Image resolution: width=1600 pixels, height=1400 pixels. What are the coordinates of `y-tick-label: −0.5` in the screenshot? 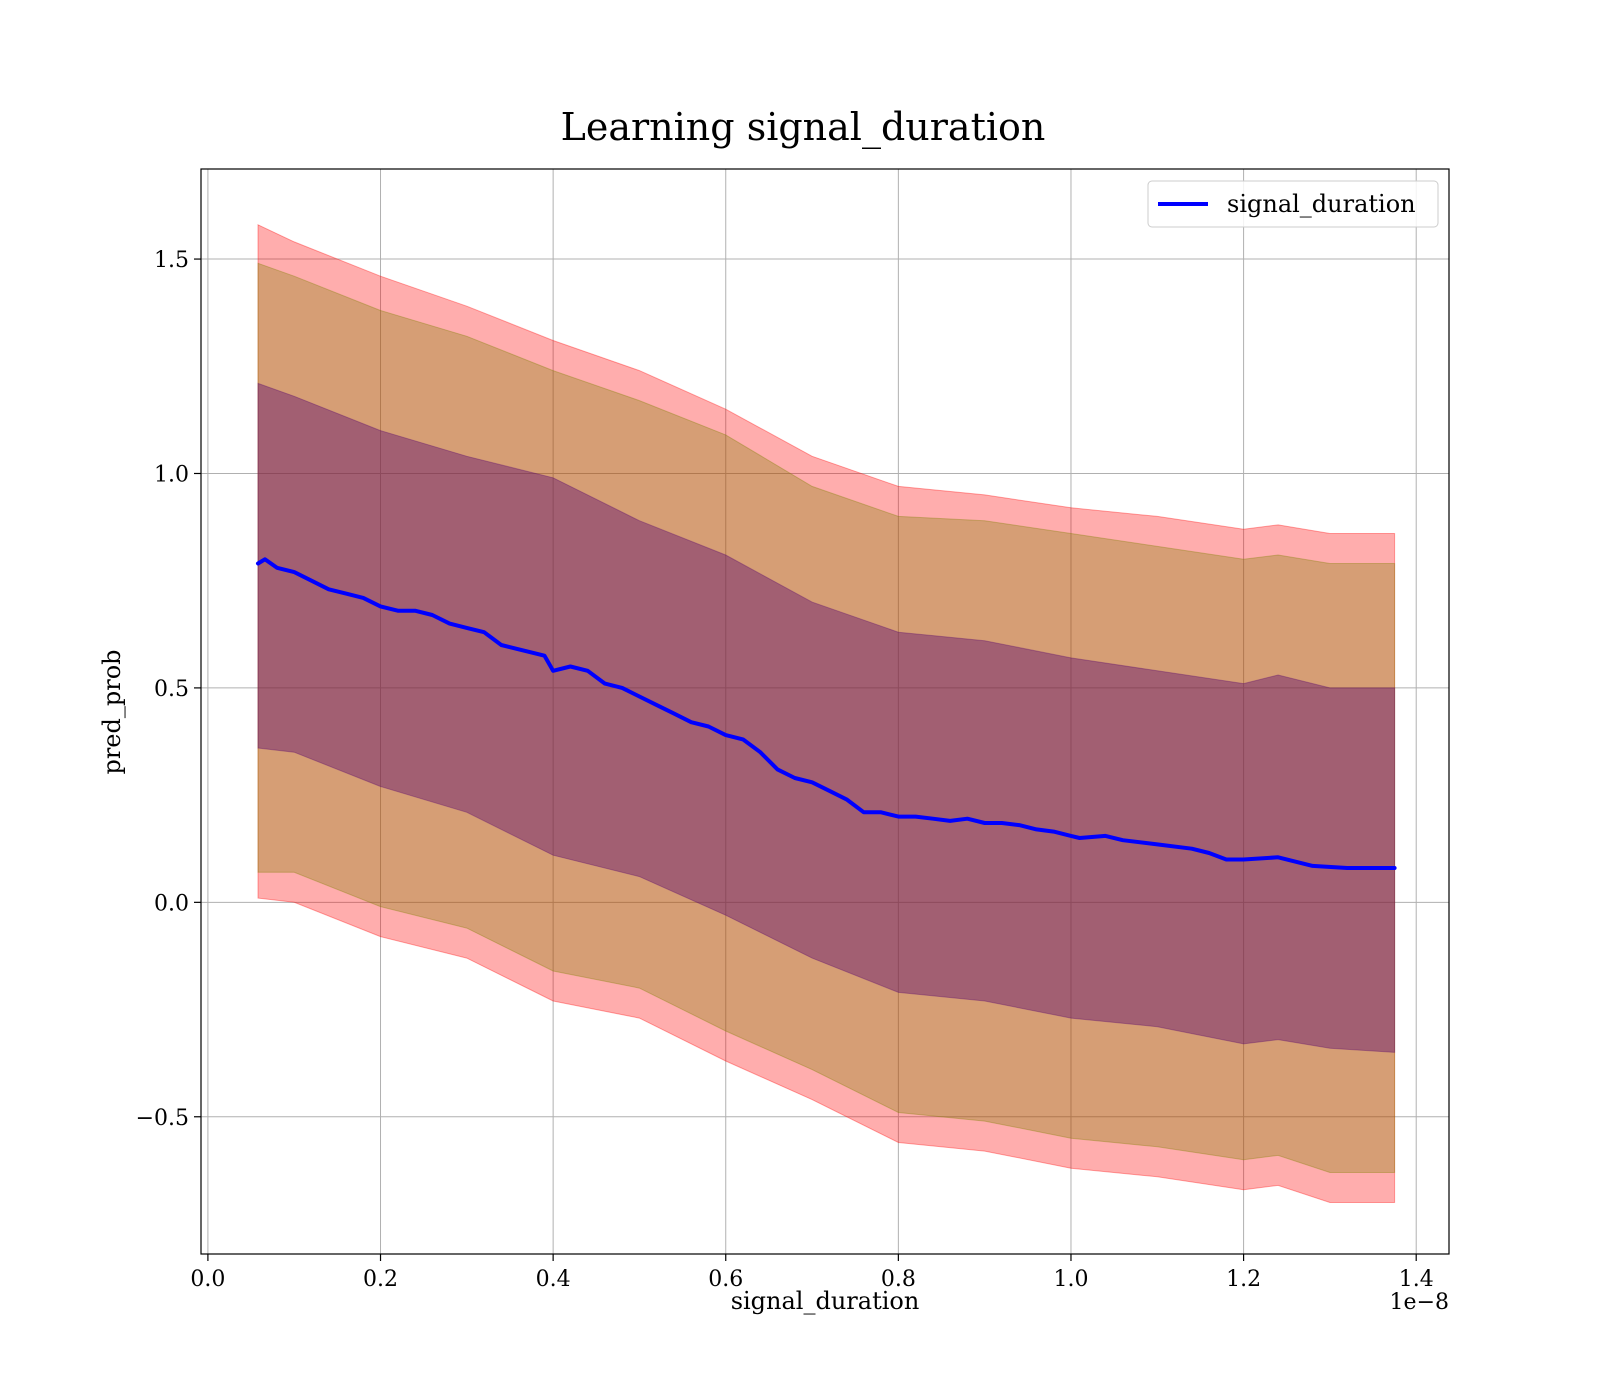 It's located at (162, 1118).